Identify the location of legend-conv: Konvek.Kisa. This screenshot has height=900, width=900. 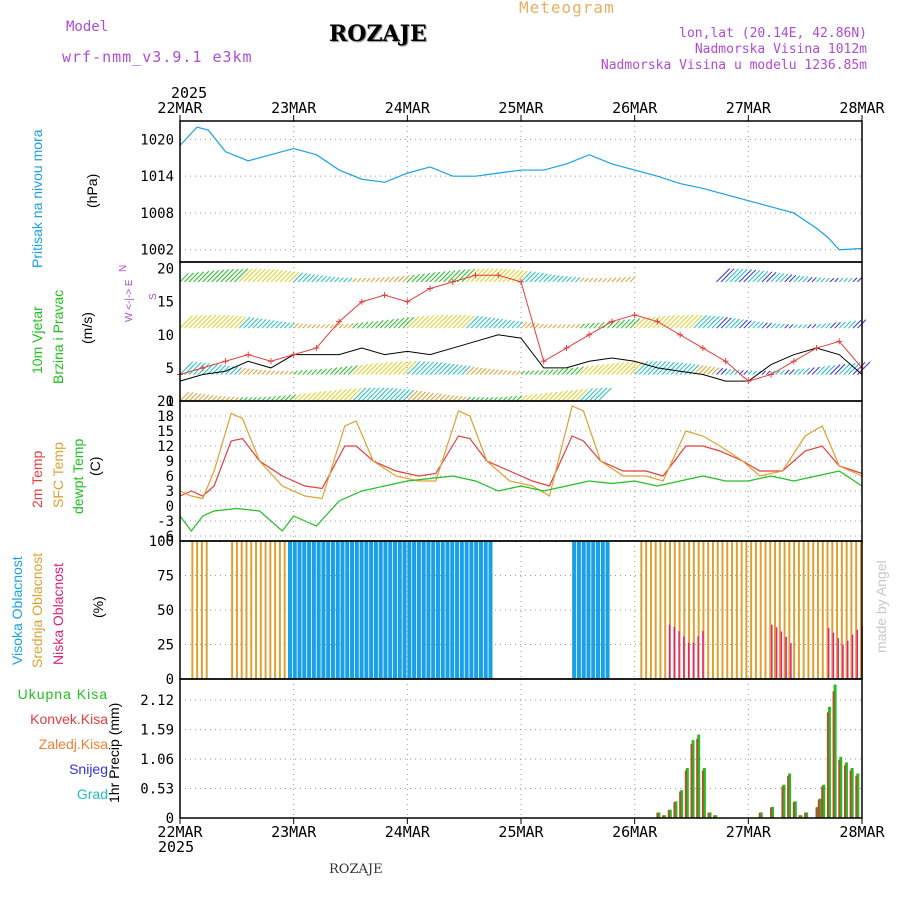
(69, 719).